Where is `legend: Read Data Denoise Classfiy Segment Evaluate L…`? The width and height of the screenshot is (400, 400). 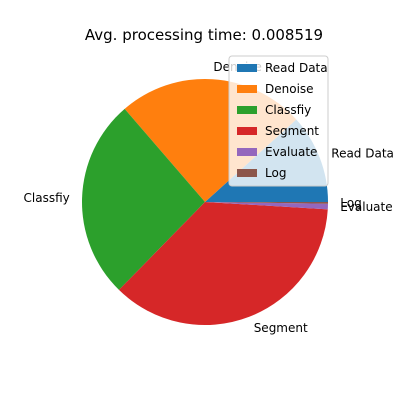
legend: Read Data Denoise Classfiy Segment Evaluate L… is located at coordinates (278, 121).